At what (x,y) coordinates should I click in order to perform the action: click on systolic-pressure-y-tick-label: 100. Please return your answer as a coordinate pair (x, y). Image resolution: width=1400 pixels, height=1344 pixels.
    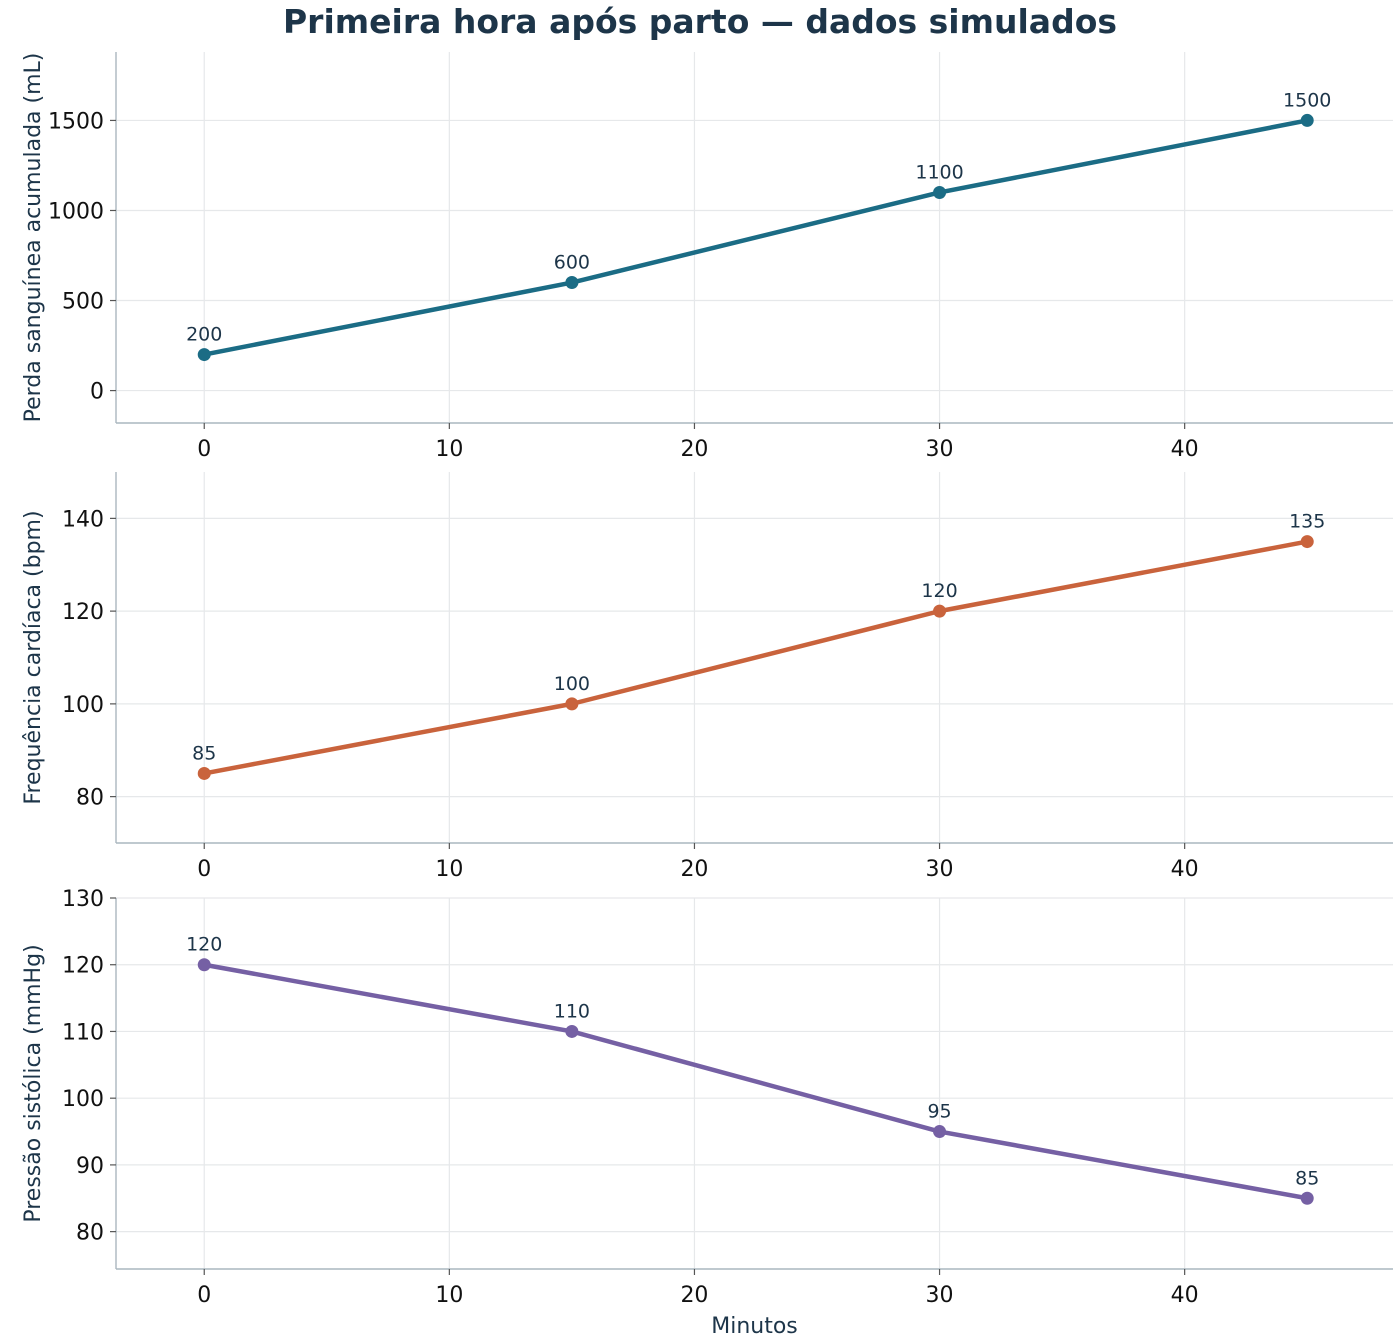
    Looking at the image, I should click on (83, 1099).